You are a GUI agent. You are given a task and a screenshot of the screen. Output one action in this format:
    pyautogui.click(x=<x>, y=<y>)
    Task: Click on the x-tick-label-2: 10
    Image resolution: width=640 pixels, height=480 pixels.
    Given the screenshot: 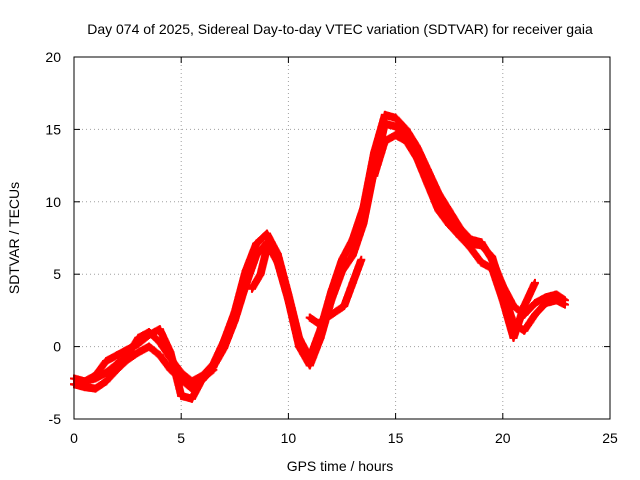 What is the action you would take?
    pyautogui.click(x=289, y=438)
    